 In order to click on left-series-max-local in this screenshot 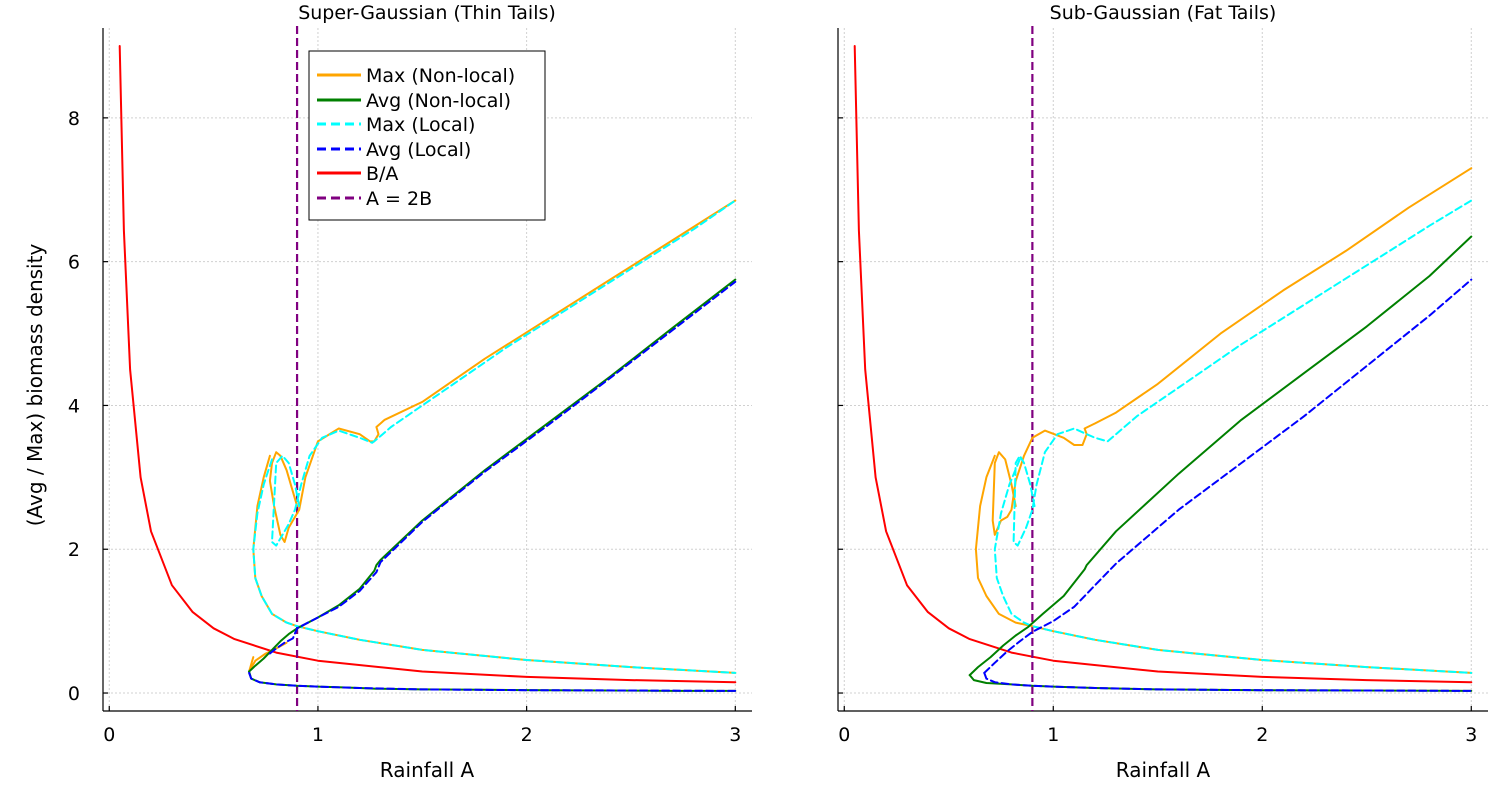, I will do `click(504, 373)`.